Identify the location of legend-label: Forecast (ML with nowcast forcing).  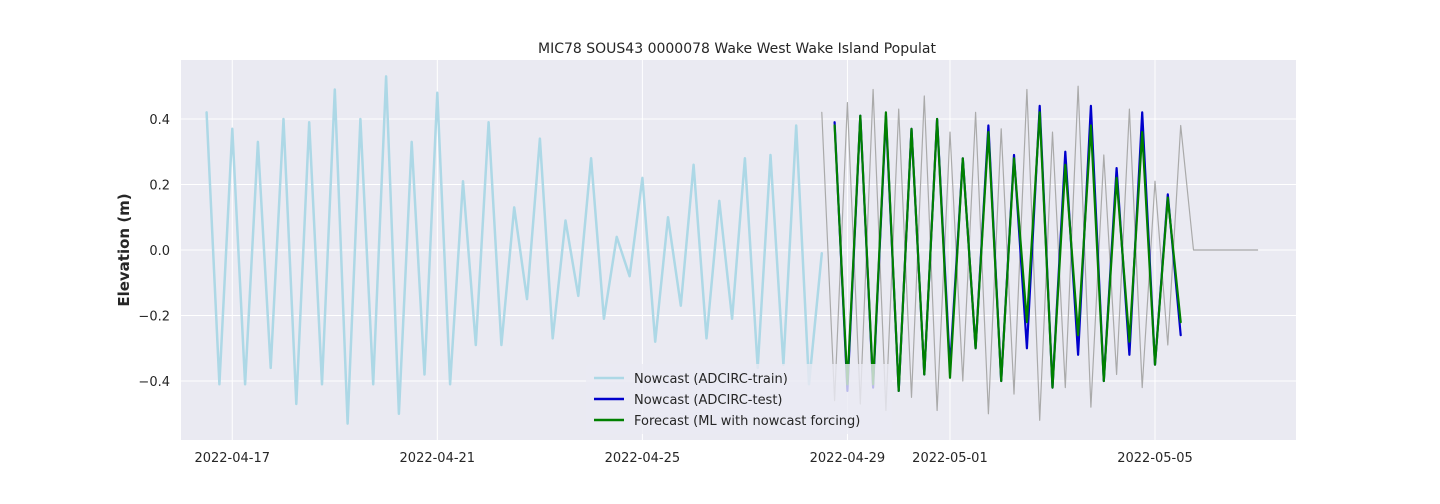
(747, 421).